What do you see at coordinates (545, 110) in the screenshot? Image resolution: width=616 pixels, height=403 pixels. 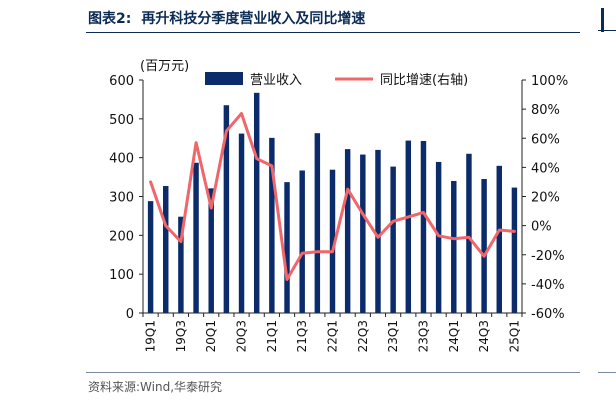 I see `y-right-tick-label: 80%` at bounding box center [545, 110].